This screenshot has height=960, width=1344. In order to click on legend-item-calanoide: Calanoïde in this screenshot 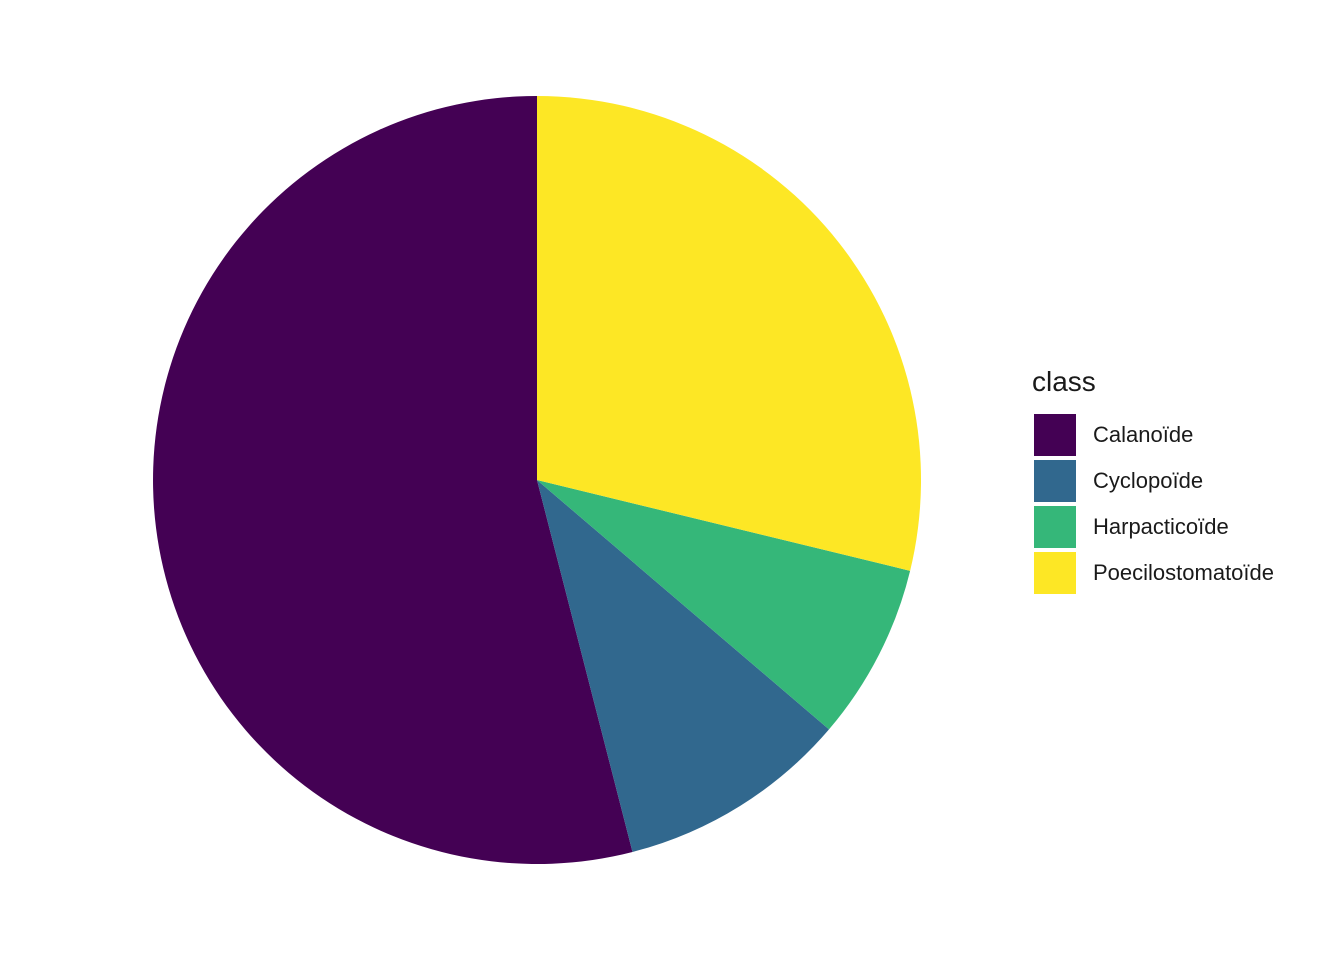, I will do `click(1182, 435)`.